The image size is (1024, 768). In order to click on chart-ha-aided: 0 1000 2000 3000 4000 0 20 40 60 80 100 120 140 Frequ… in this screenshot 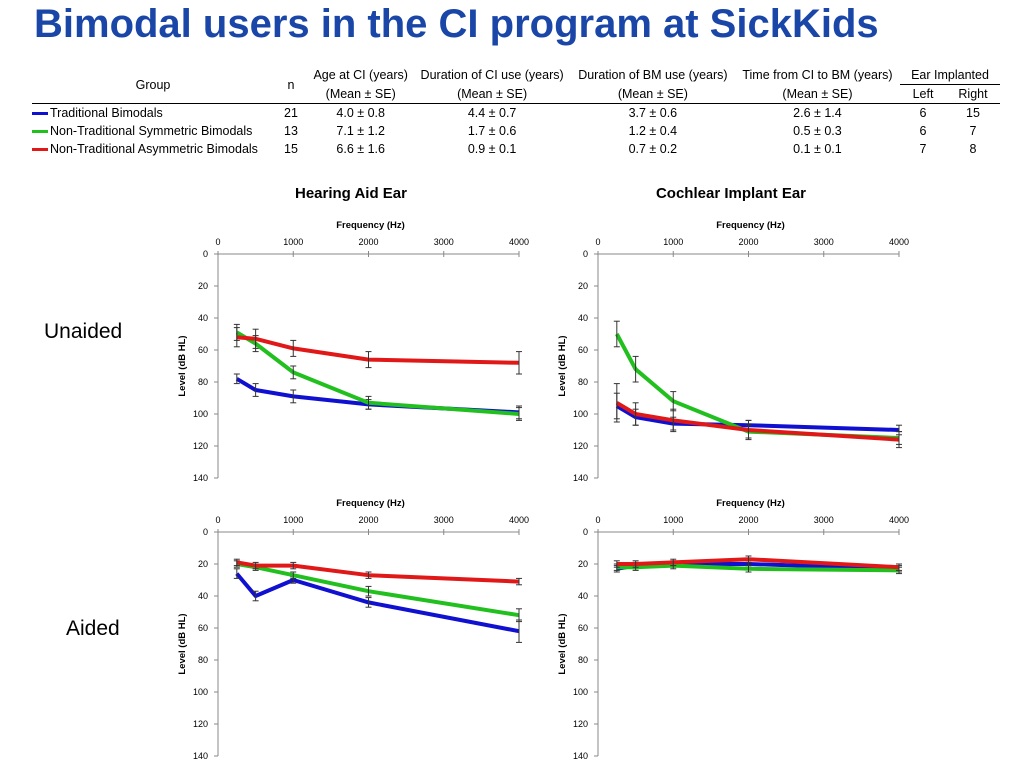, I will do `click(353, 629)`.